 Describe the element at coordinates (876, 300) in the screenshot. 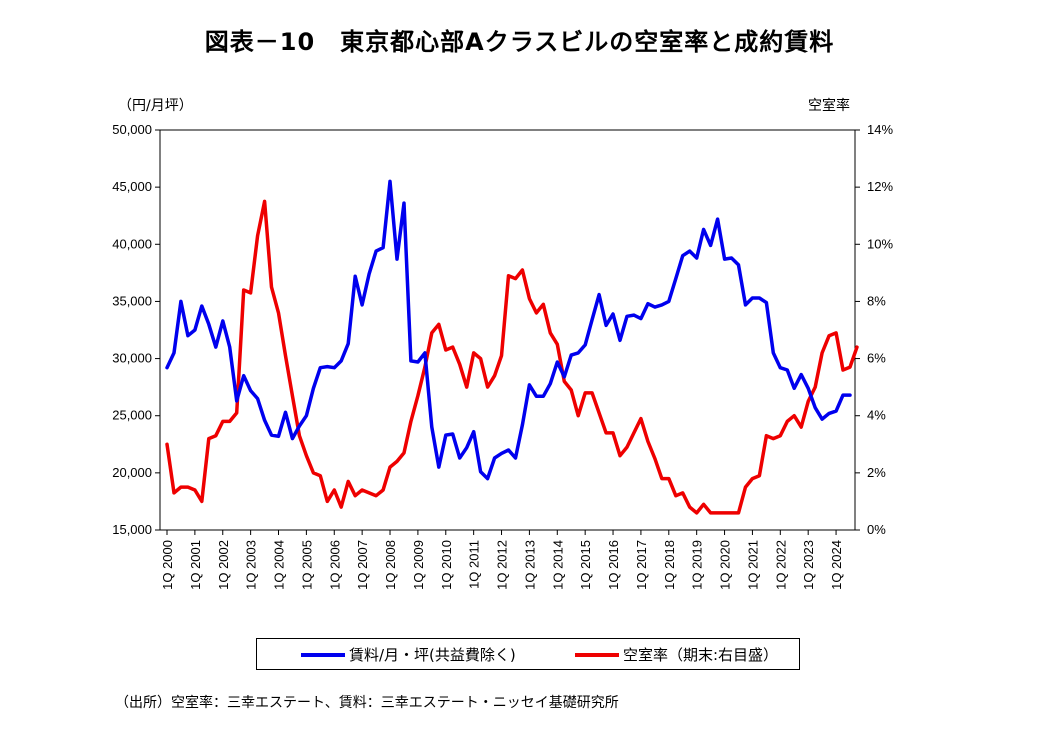

I see `right-axis-tick-label: 8%` at that location.